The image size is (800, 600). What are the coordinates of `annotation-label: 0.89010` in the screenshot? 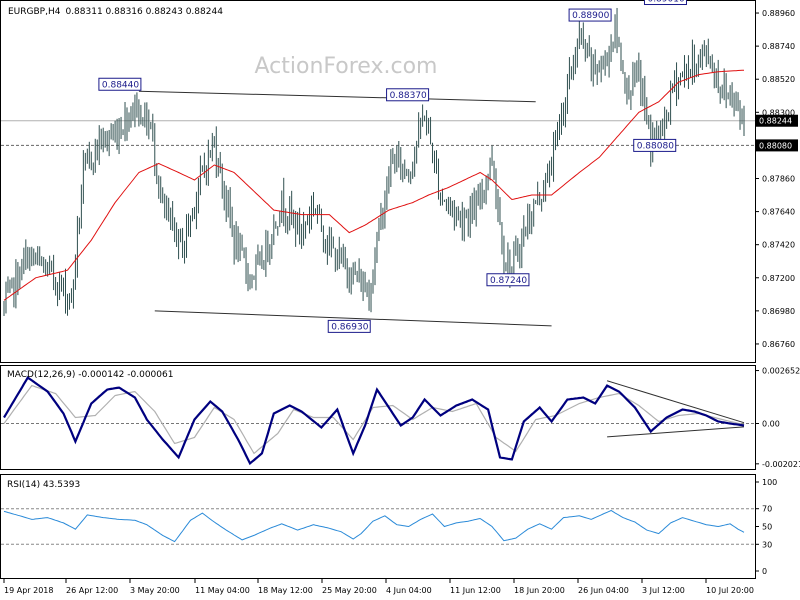 It's located at (665, 2).